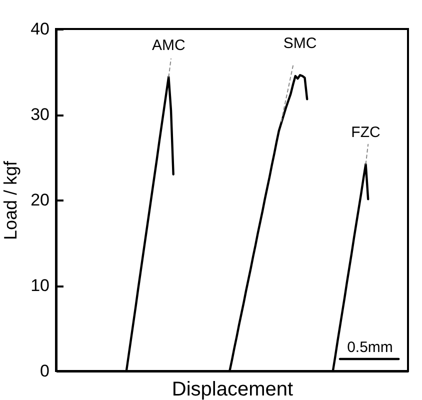 The image size is (422, 400). I want to click on y-tick-label: 20, so click(40, 200).